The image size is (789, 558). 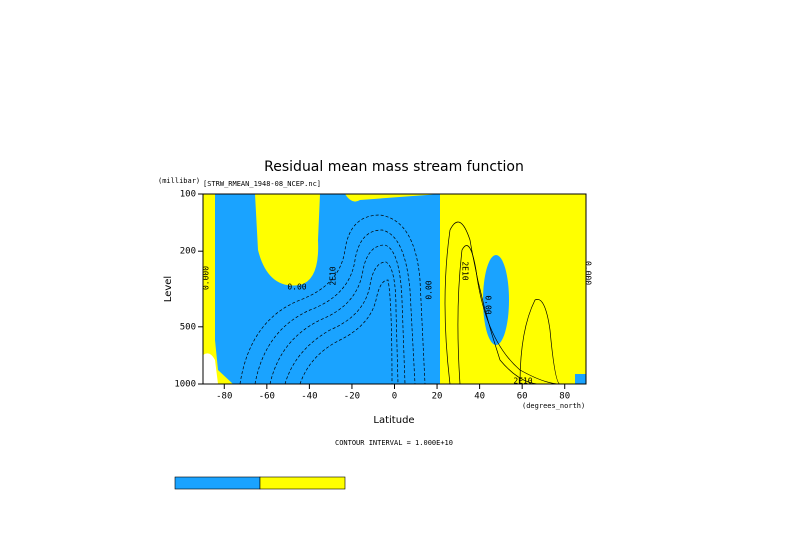 What do you see at coordinates (210, 368) in the screenshot?
I see `missing-region` at bounding box center [210, 368].